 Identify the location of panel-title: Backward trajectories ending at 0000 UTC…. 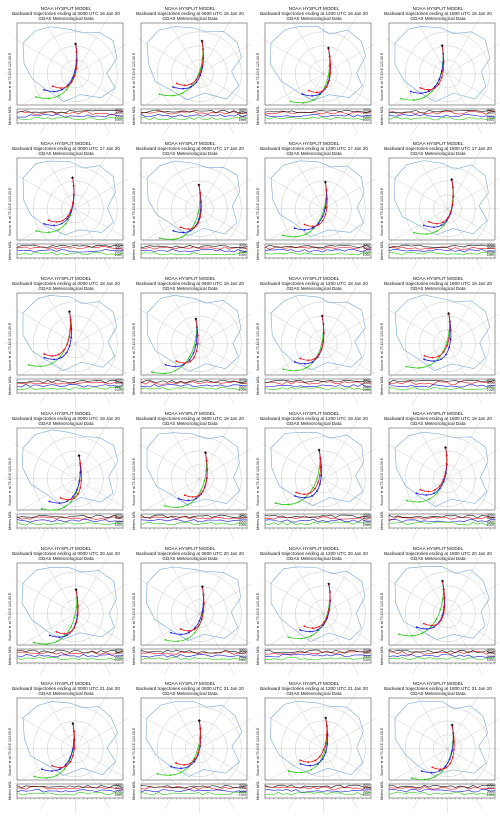
(66, 418).